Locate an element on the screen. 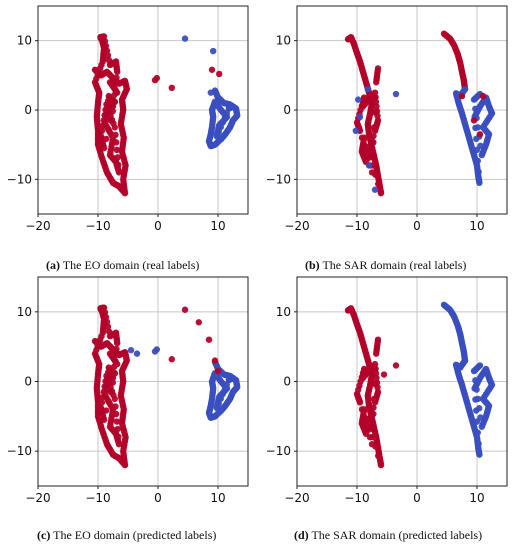 Image resolution: width=513 pixels, height=550 pixels. caption-b-text: The SAR domain (real labels) is located at coordinates (393, 265).